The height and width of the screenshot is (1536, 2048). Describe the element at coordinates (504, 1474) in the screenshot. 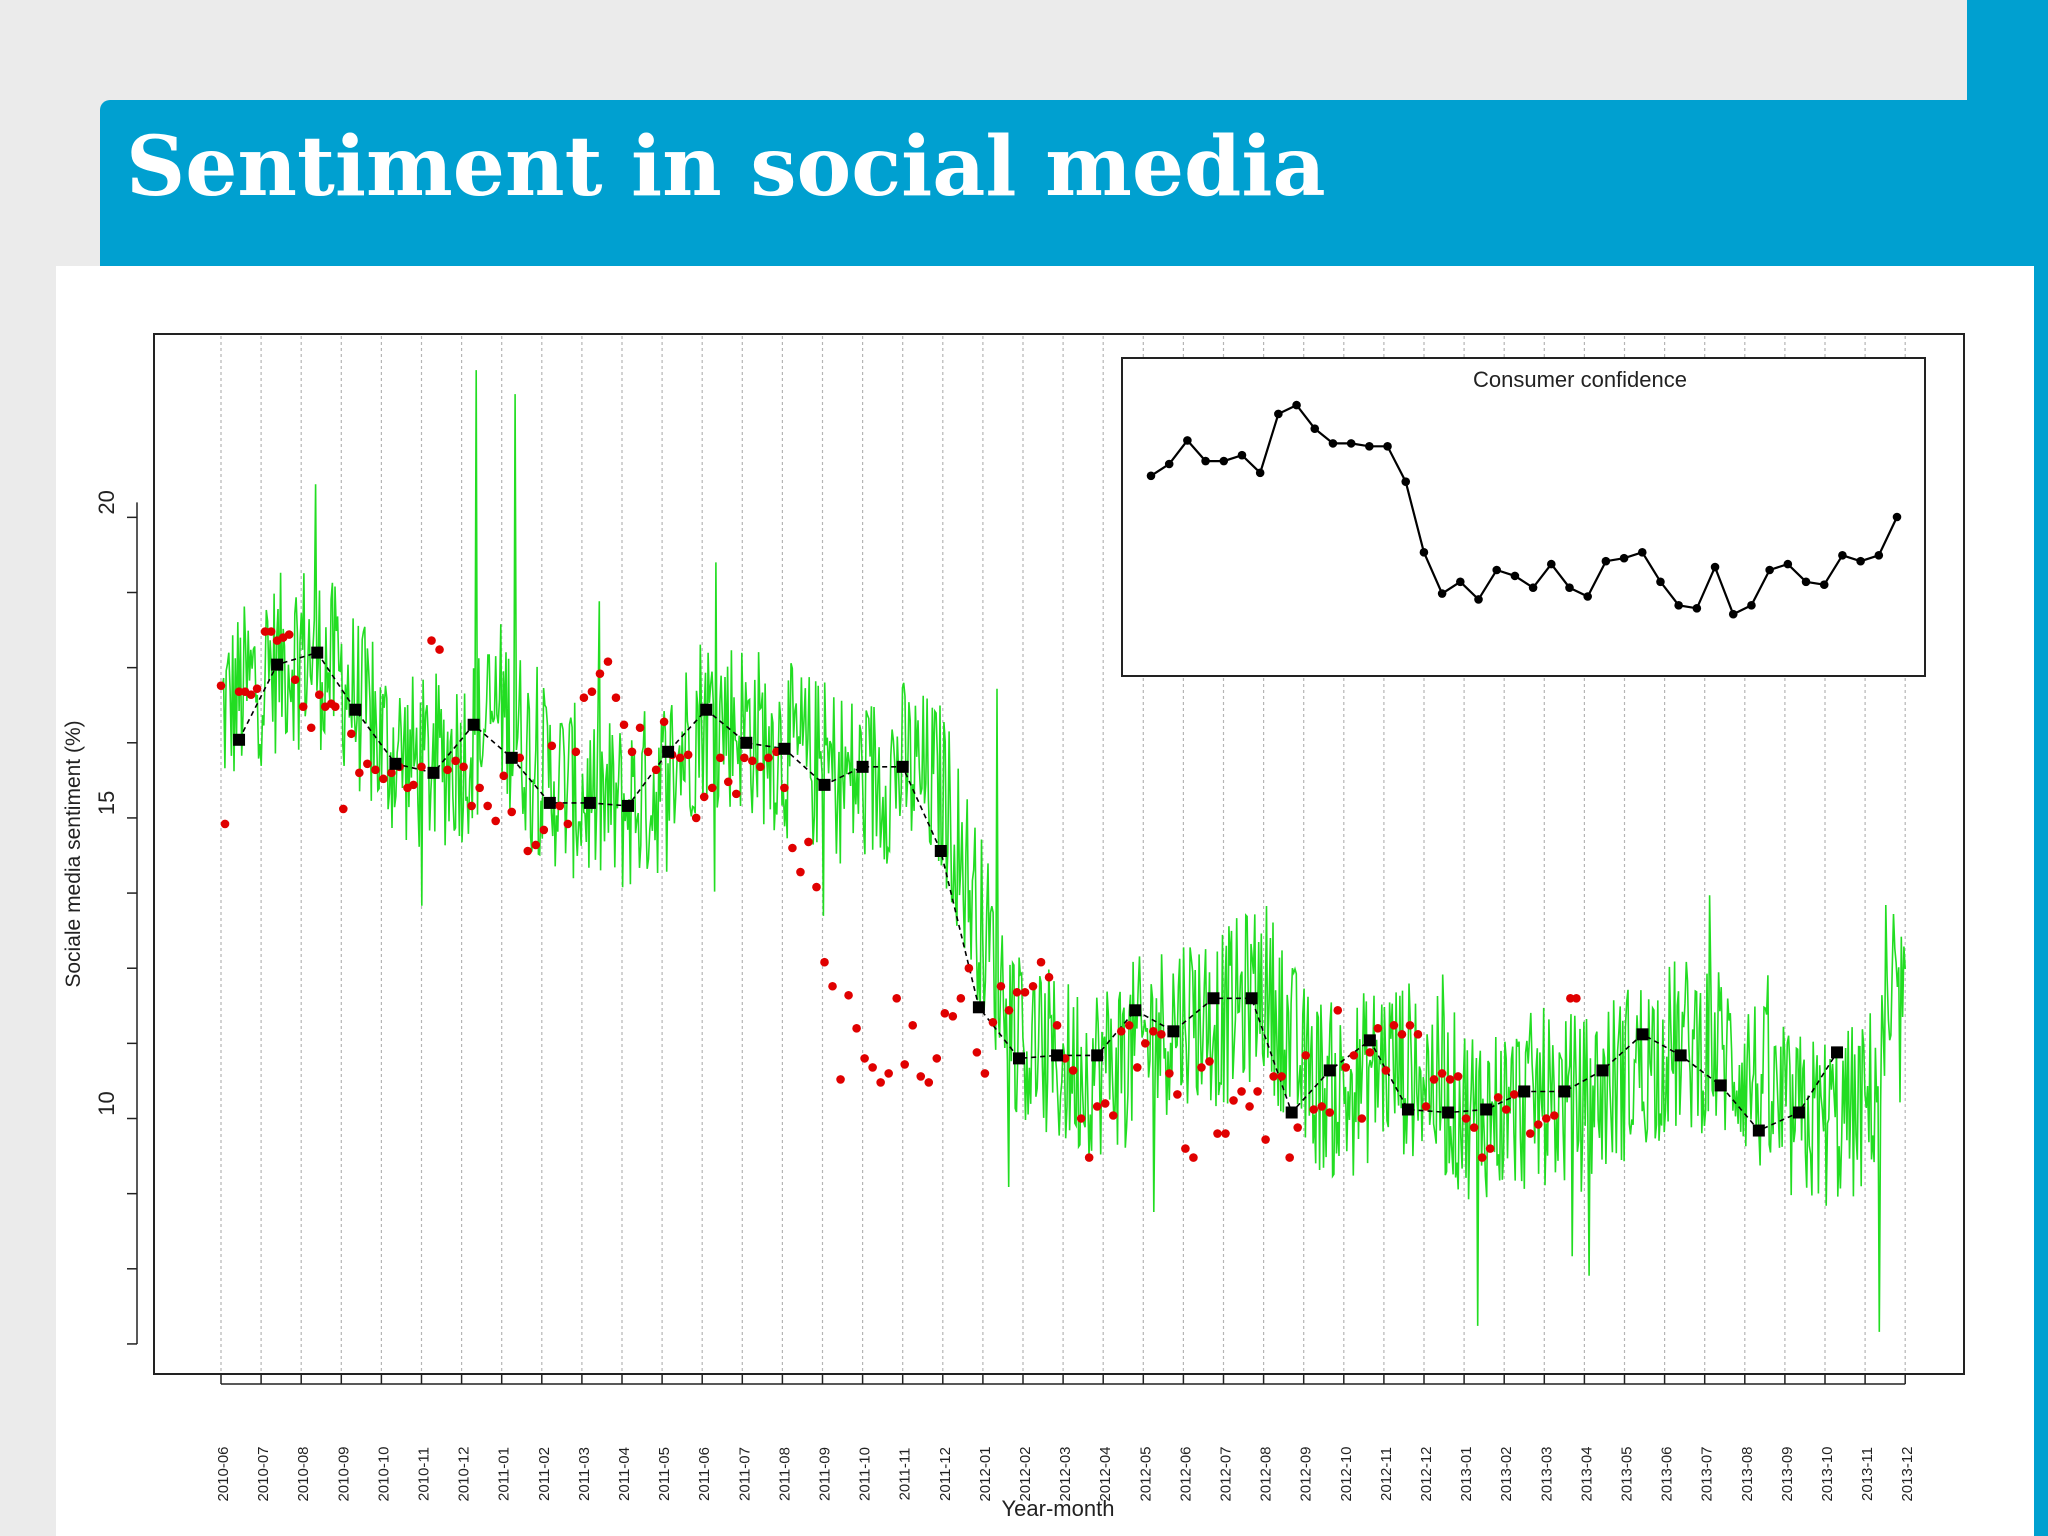

I see `x-tick-label: 2011-01` at that location.